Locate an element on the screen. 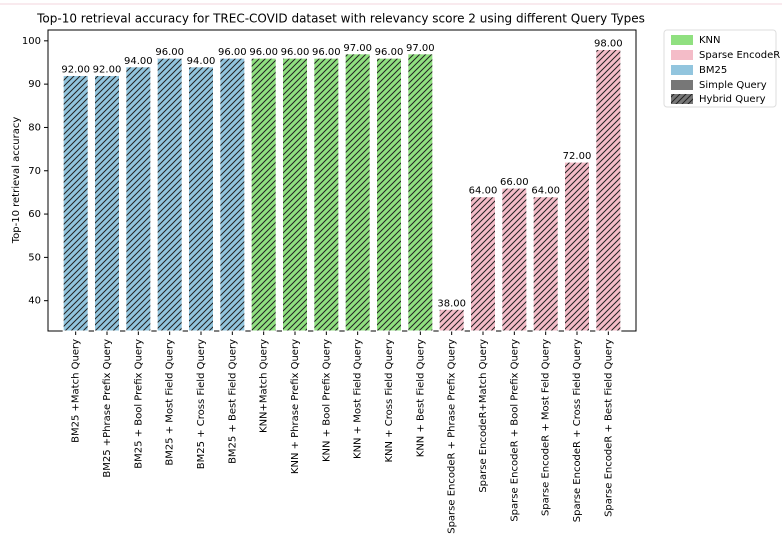  y-tick-label: 40 is located at coordinates (34, 301).